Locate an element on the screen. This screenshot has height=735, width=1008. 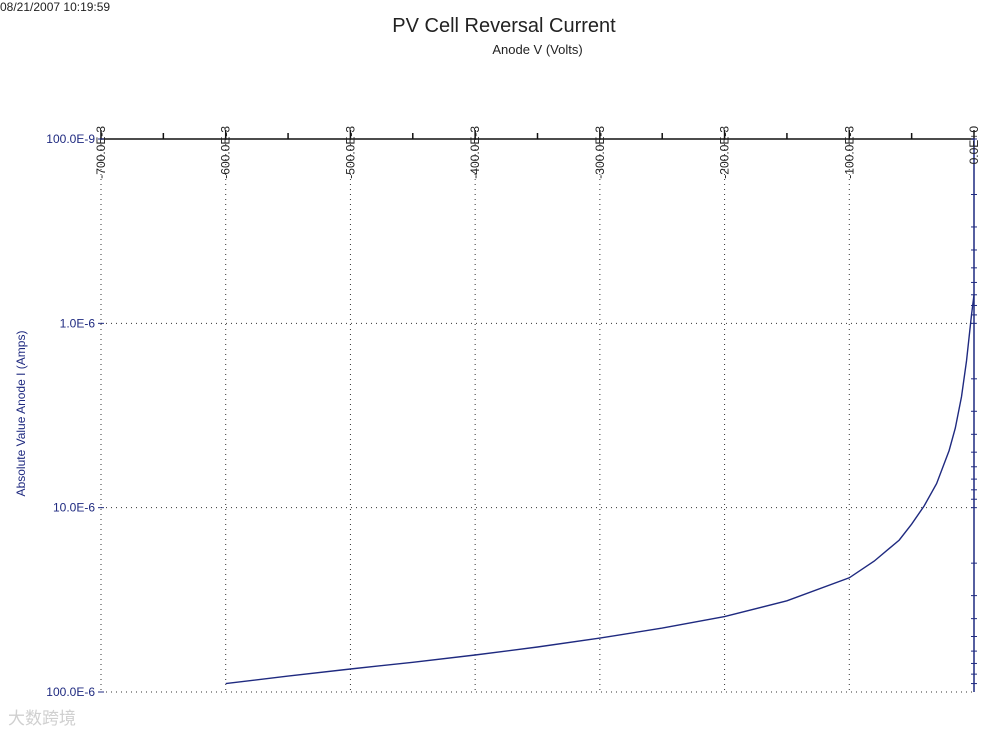
y-tick-label: 1.0E-6 is located at coordinates (78, 323).